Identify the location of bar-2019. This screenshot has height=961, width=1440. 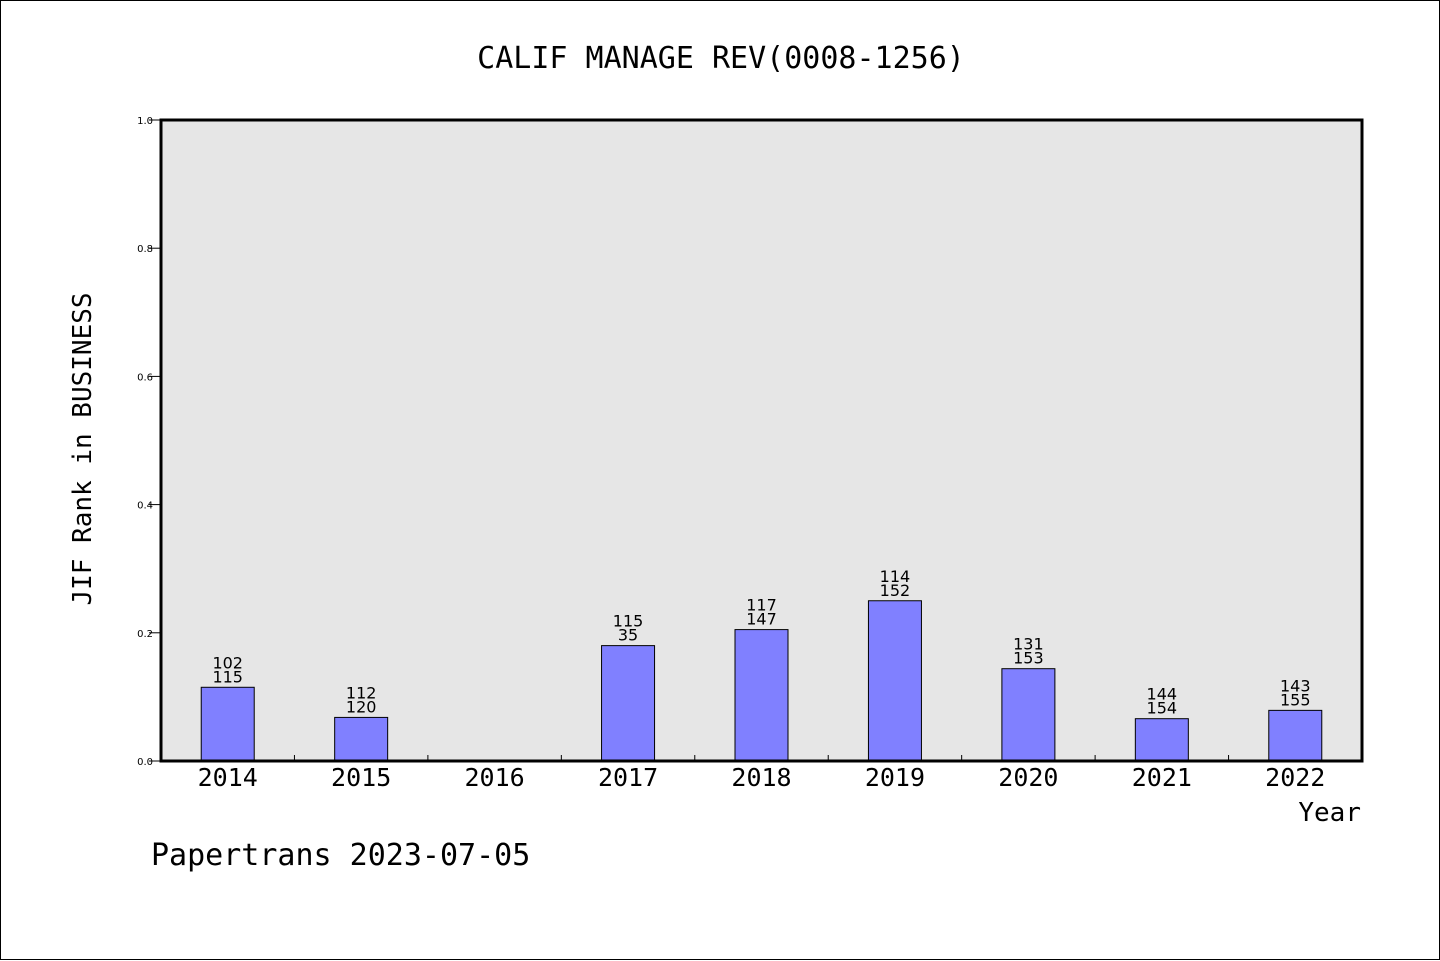
(894, 681).